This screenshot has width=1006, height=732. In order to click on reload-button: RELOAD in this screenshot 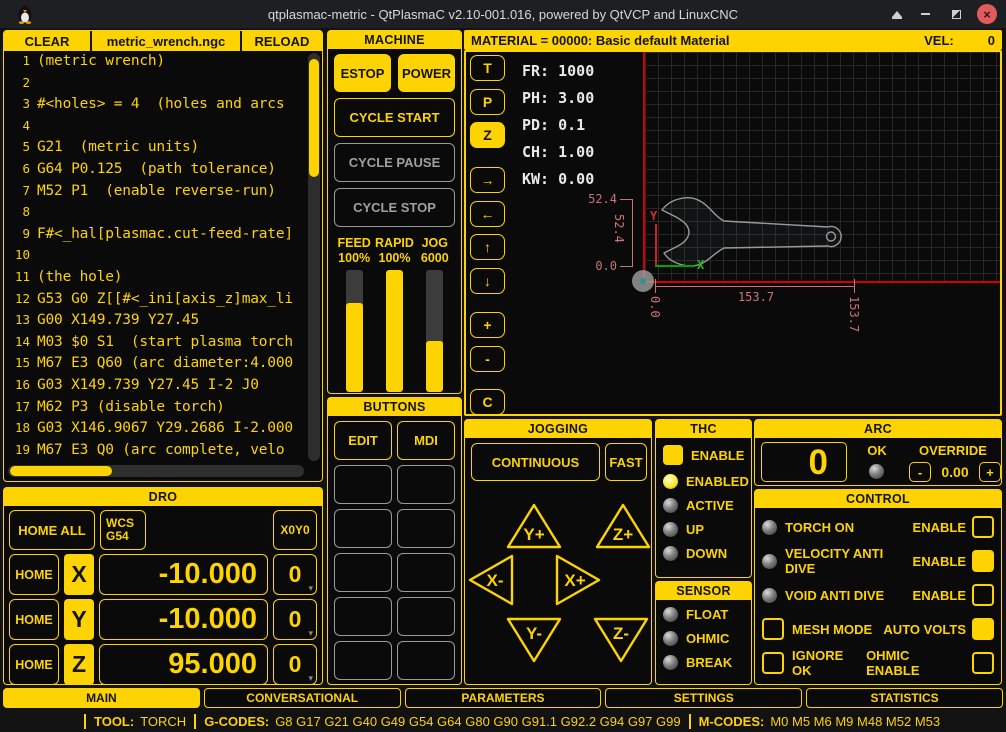, I will do `click(282, 41)`.